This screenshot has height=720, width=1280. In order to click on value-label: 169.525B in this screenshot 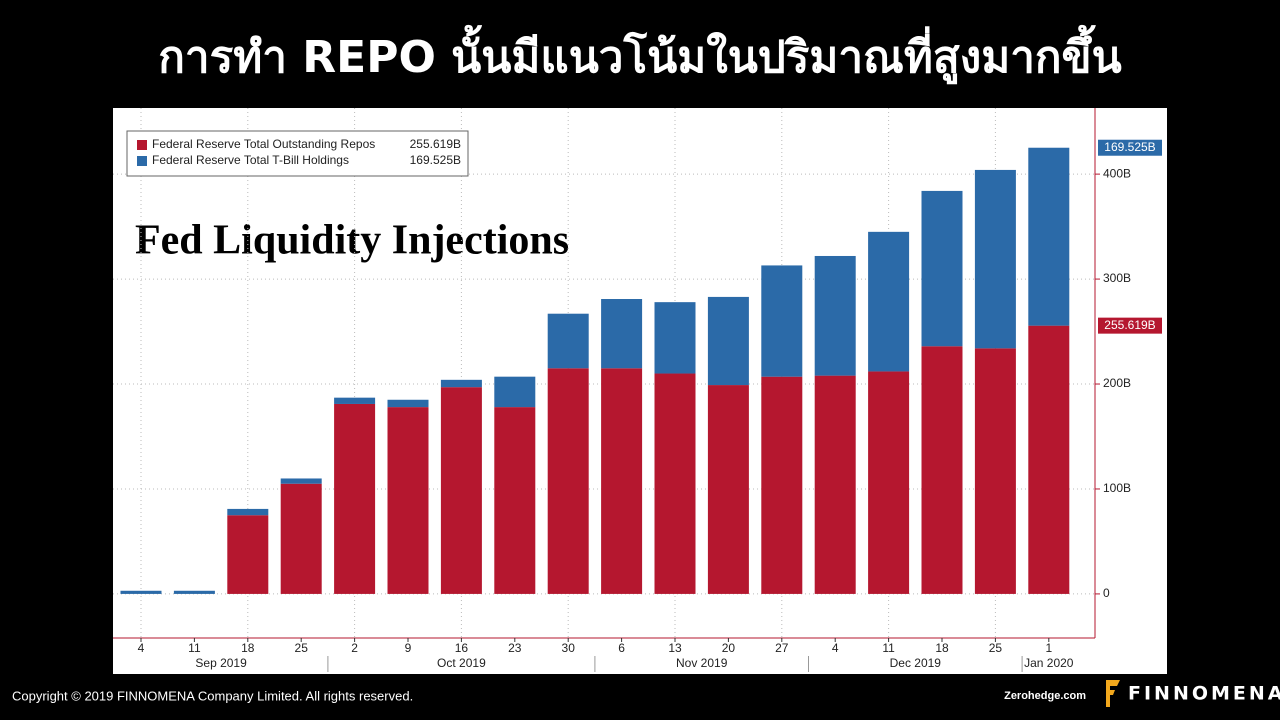, I will do `click(1129, 147)`.